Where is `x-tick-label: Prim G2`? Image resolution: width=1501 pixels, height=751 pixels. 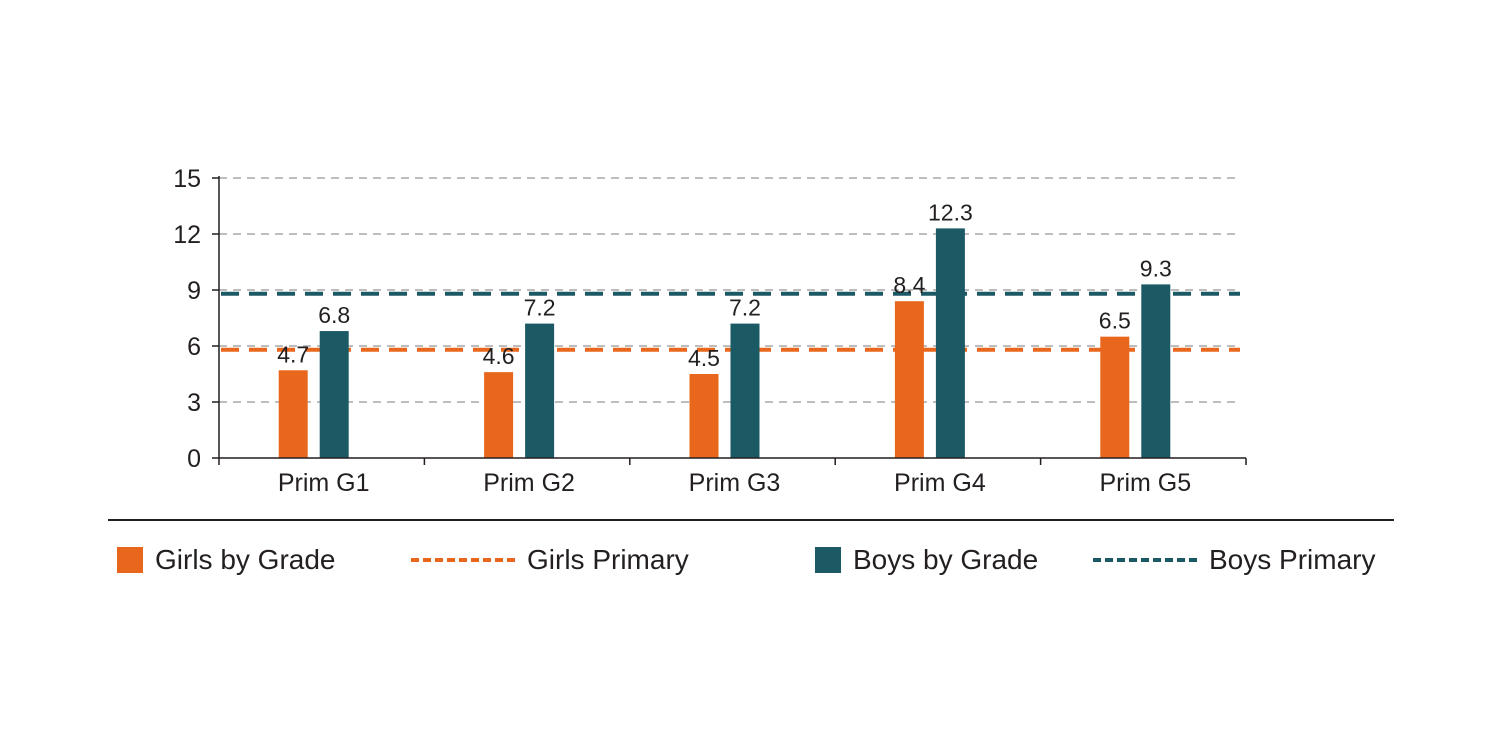 x-tick-label: Prim G2 is located at coordinates (529, 483).